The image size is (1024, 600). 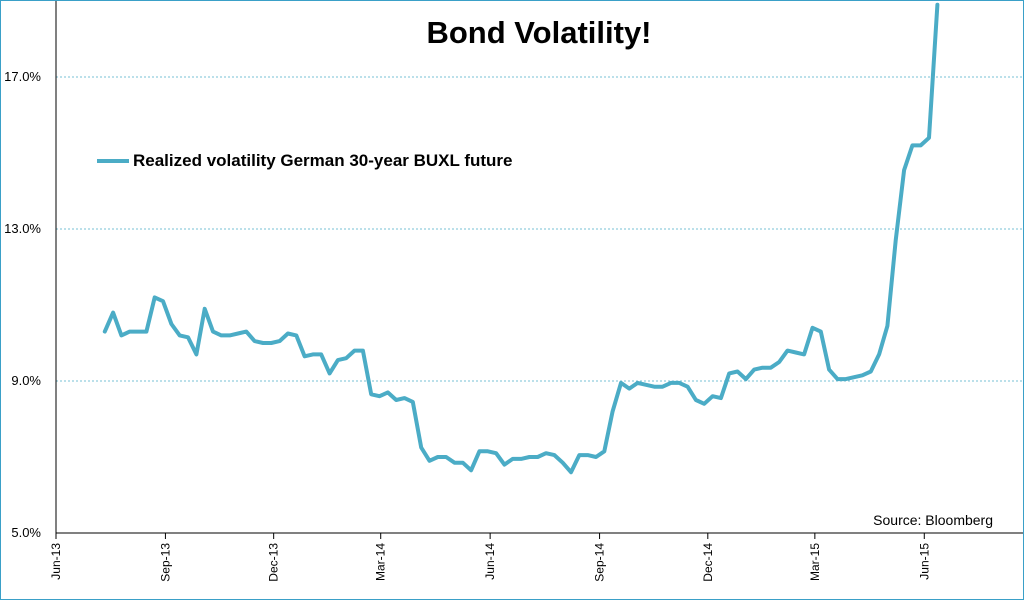 I want to click on x-tick-label: Dec-13, so click(x=274, y=562).